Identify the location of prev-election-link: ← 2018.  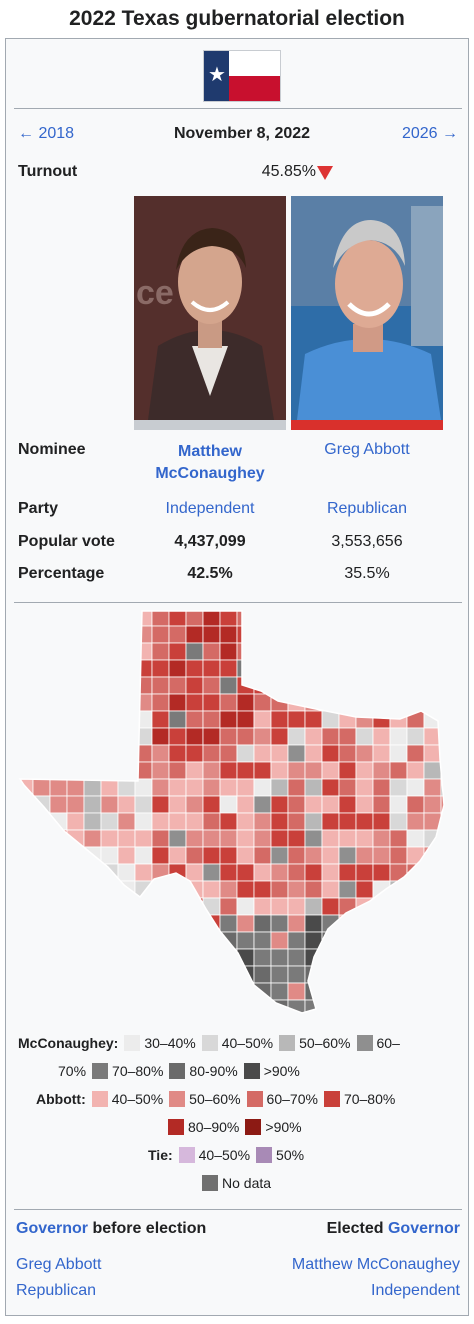
(46, 133).